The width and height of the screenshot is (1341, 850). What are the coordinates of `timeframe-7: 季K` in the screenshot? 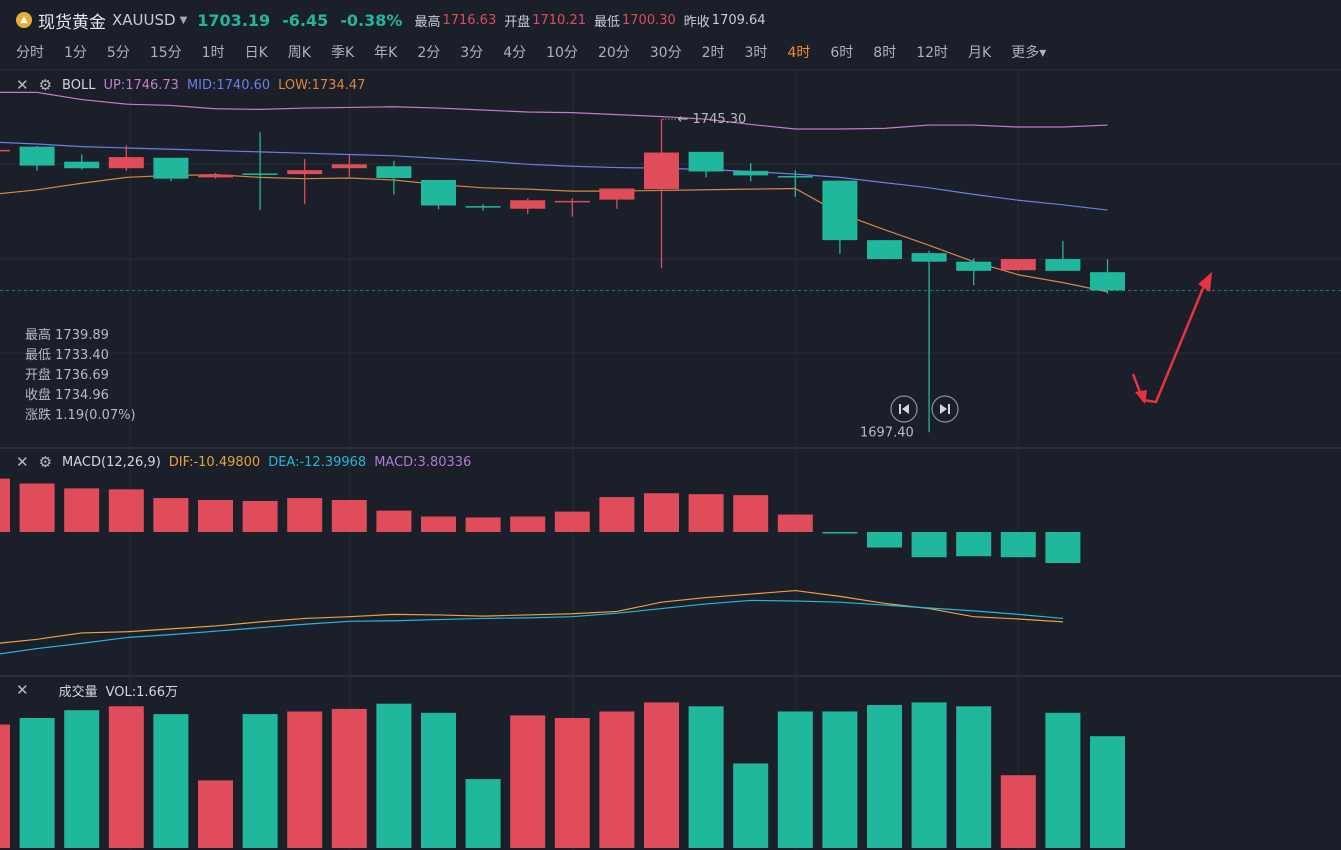 It's located at (342, 53).